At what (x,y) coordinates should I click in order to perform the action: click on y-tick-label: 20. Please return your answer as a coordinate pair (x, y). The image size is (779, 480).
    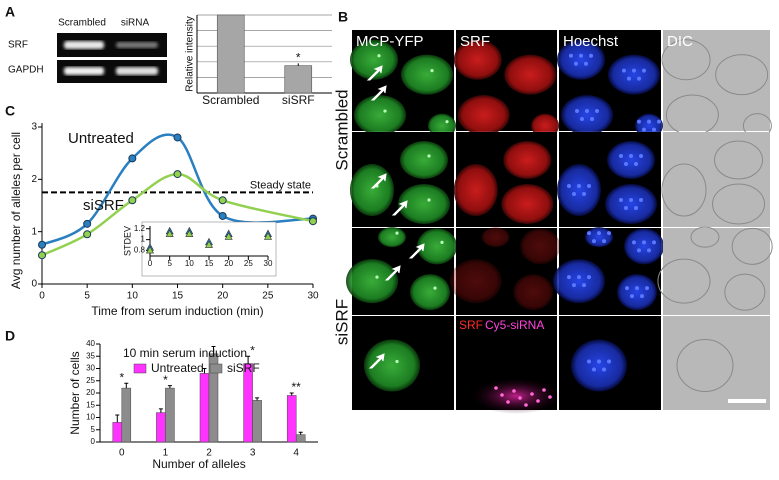
    Looking at the image, I should click on (90, 392).